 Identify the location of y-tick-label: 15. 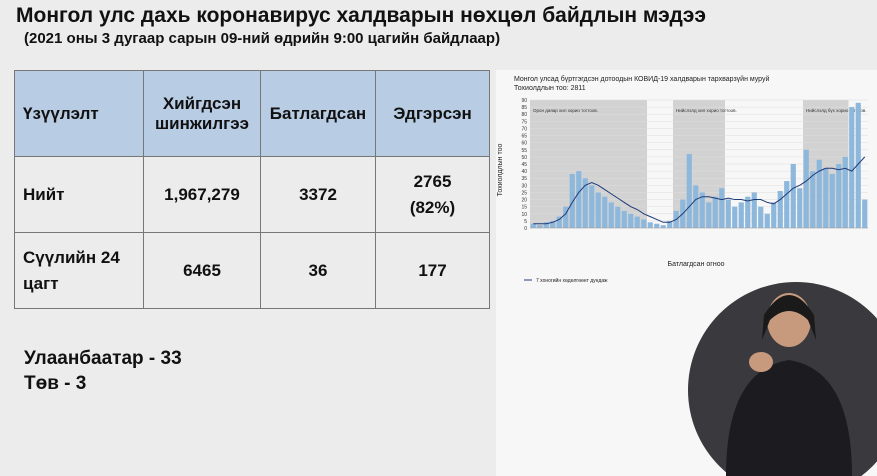
(524, 208).